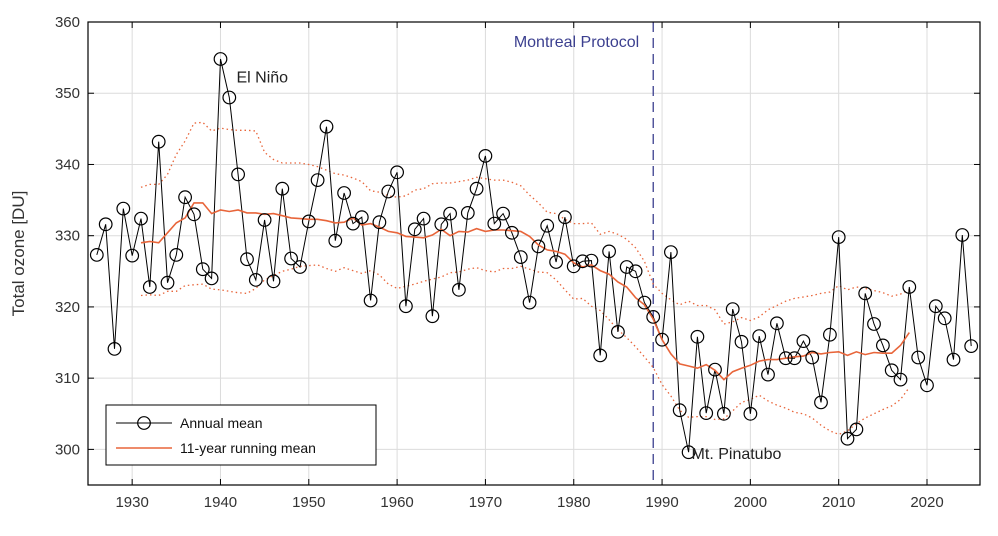 This screenshot has height=536, width=998. I want to click on x-tick-label: 1980, so click(573, 502).